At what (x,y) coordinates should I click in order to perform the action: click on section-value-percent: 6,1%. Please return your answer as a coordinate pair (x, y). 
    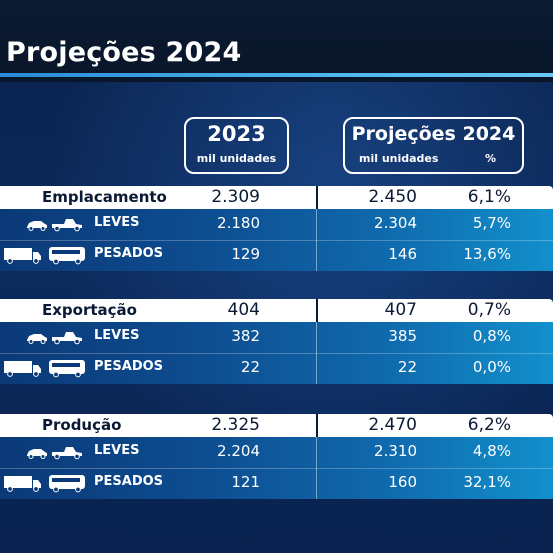
    Looking at the image, I should click on (489, 197).